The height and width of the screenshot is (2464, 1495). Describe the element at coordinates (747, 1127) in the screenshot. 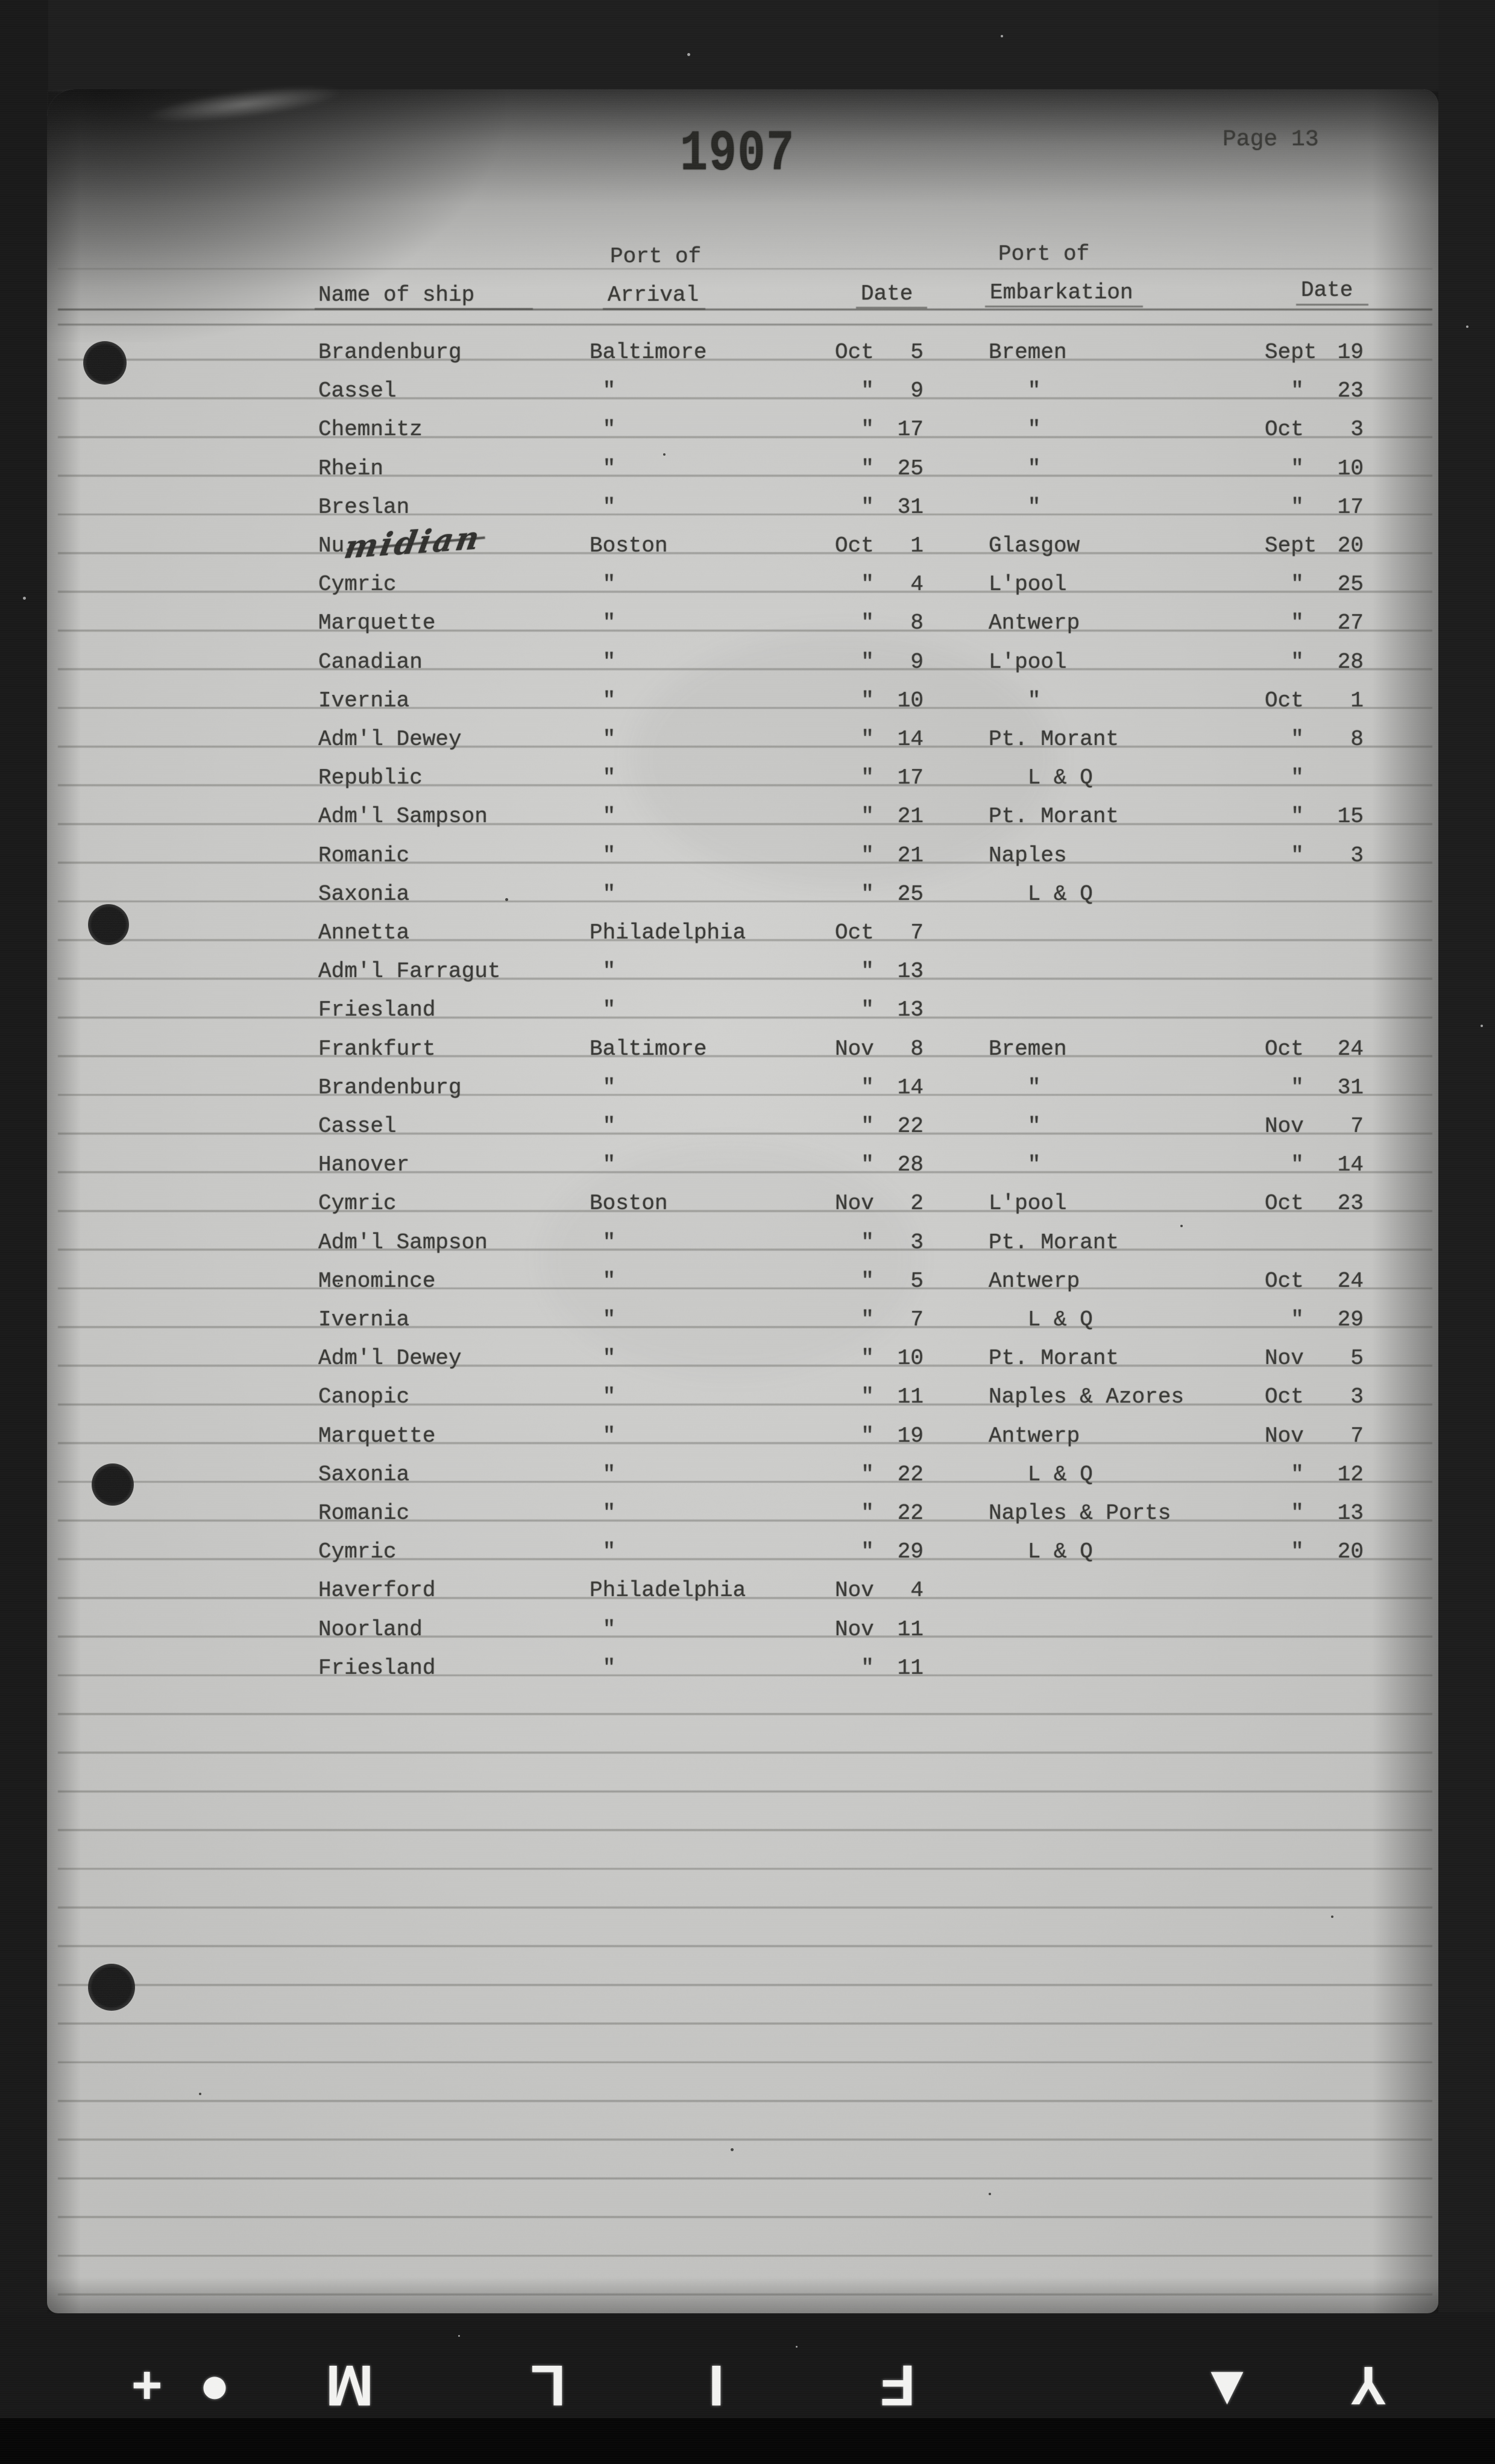

I see `table-row: Cassel " " 22 " Nov 7` at that location.